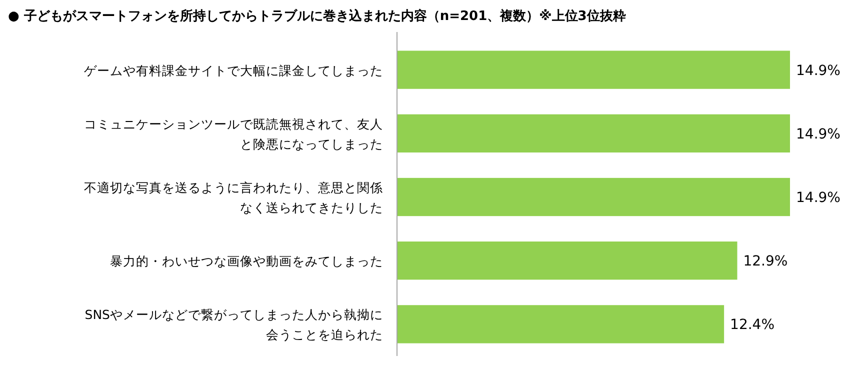  I want to click on data-label: 12.9%, so click(765, 262).